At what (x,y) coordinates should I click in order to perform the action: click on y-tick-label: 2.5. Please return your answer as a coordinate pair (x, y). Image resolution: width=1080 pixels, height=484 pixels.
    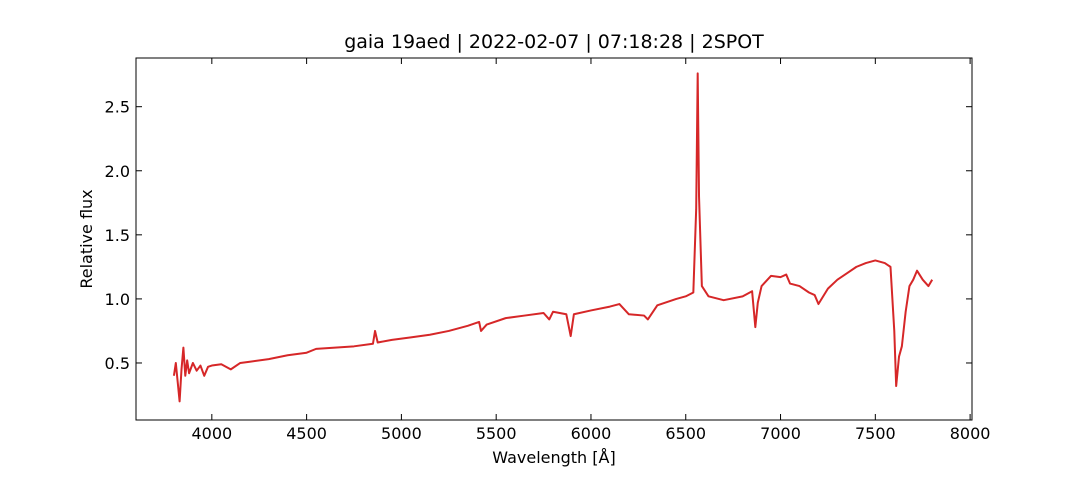
    Looking at the image, I should click on (117, 107).